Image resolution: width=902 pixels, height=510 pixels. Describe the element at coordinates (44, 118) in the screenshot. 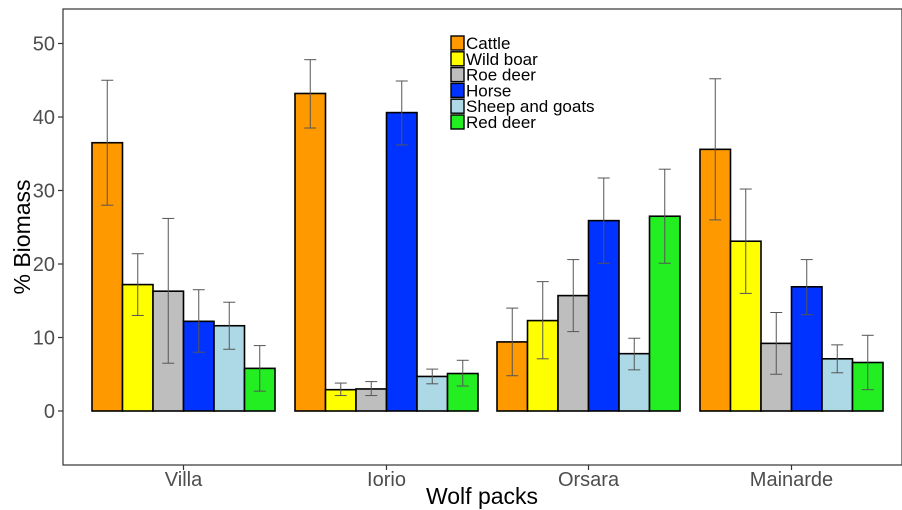

I see `y-tick-label: 40` at that location.